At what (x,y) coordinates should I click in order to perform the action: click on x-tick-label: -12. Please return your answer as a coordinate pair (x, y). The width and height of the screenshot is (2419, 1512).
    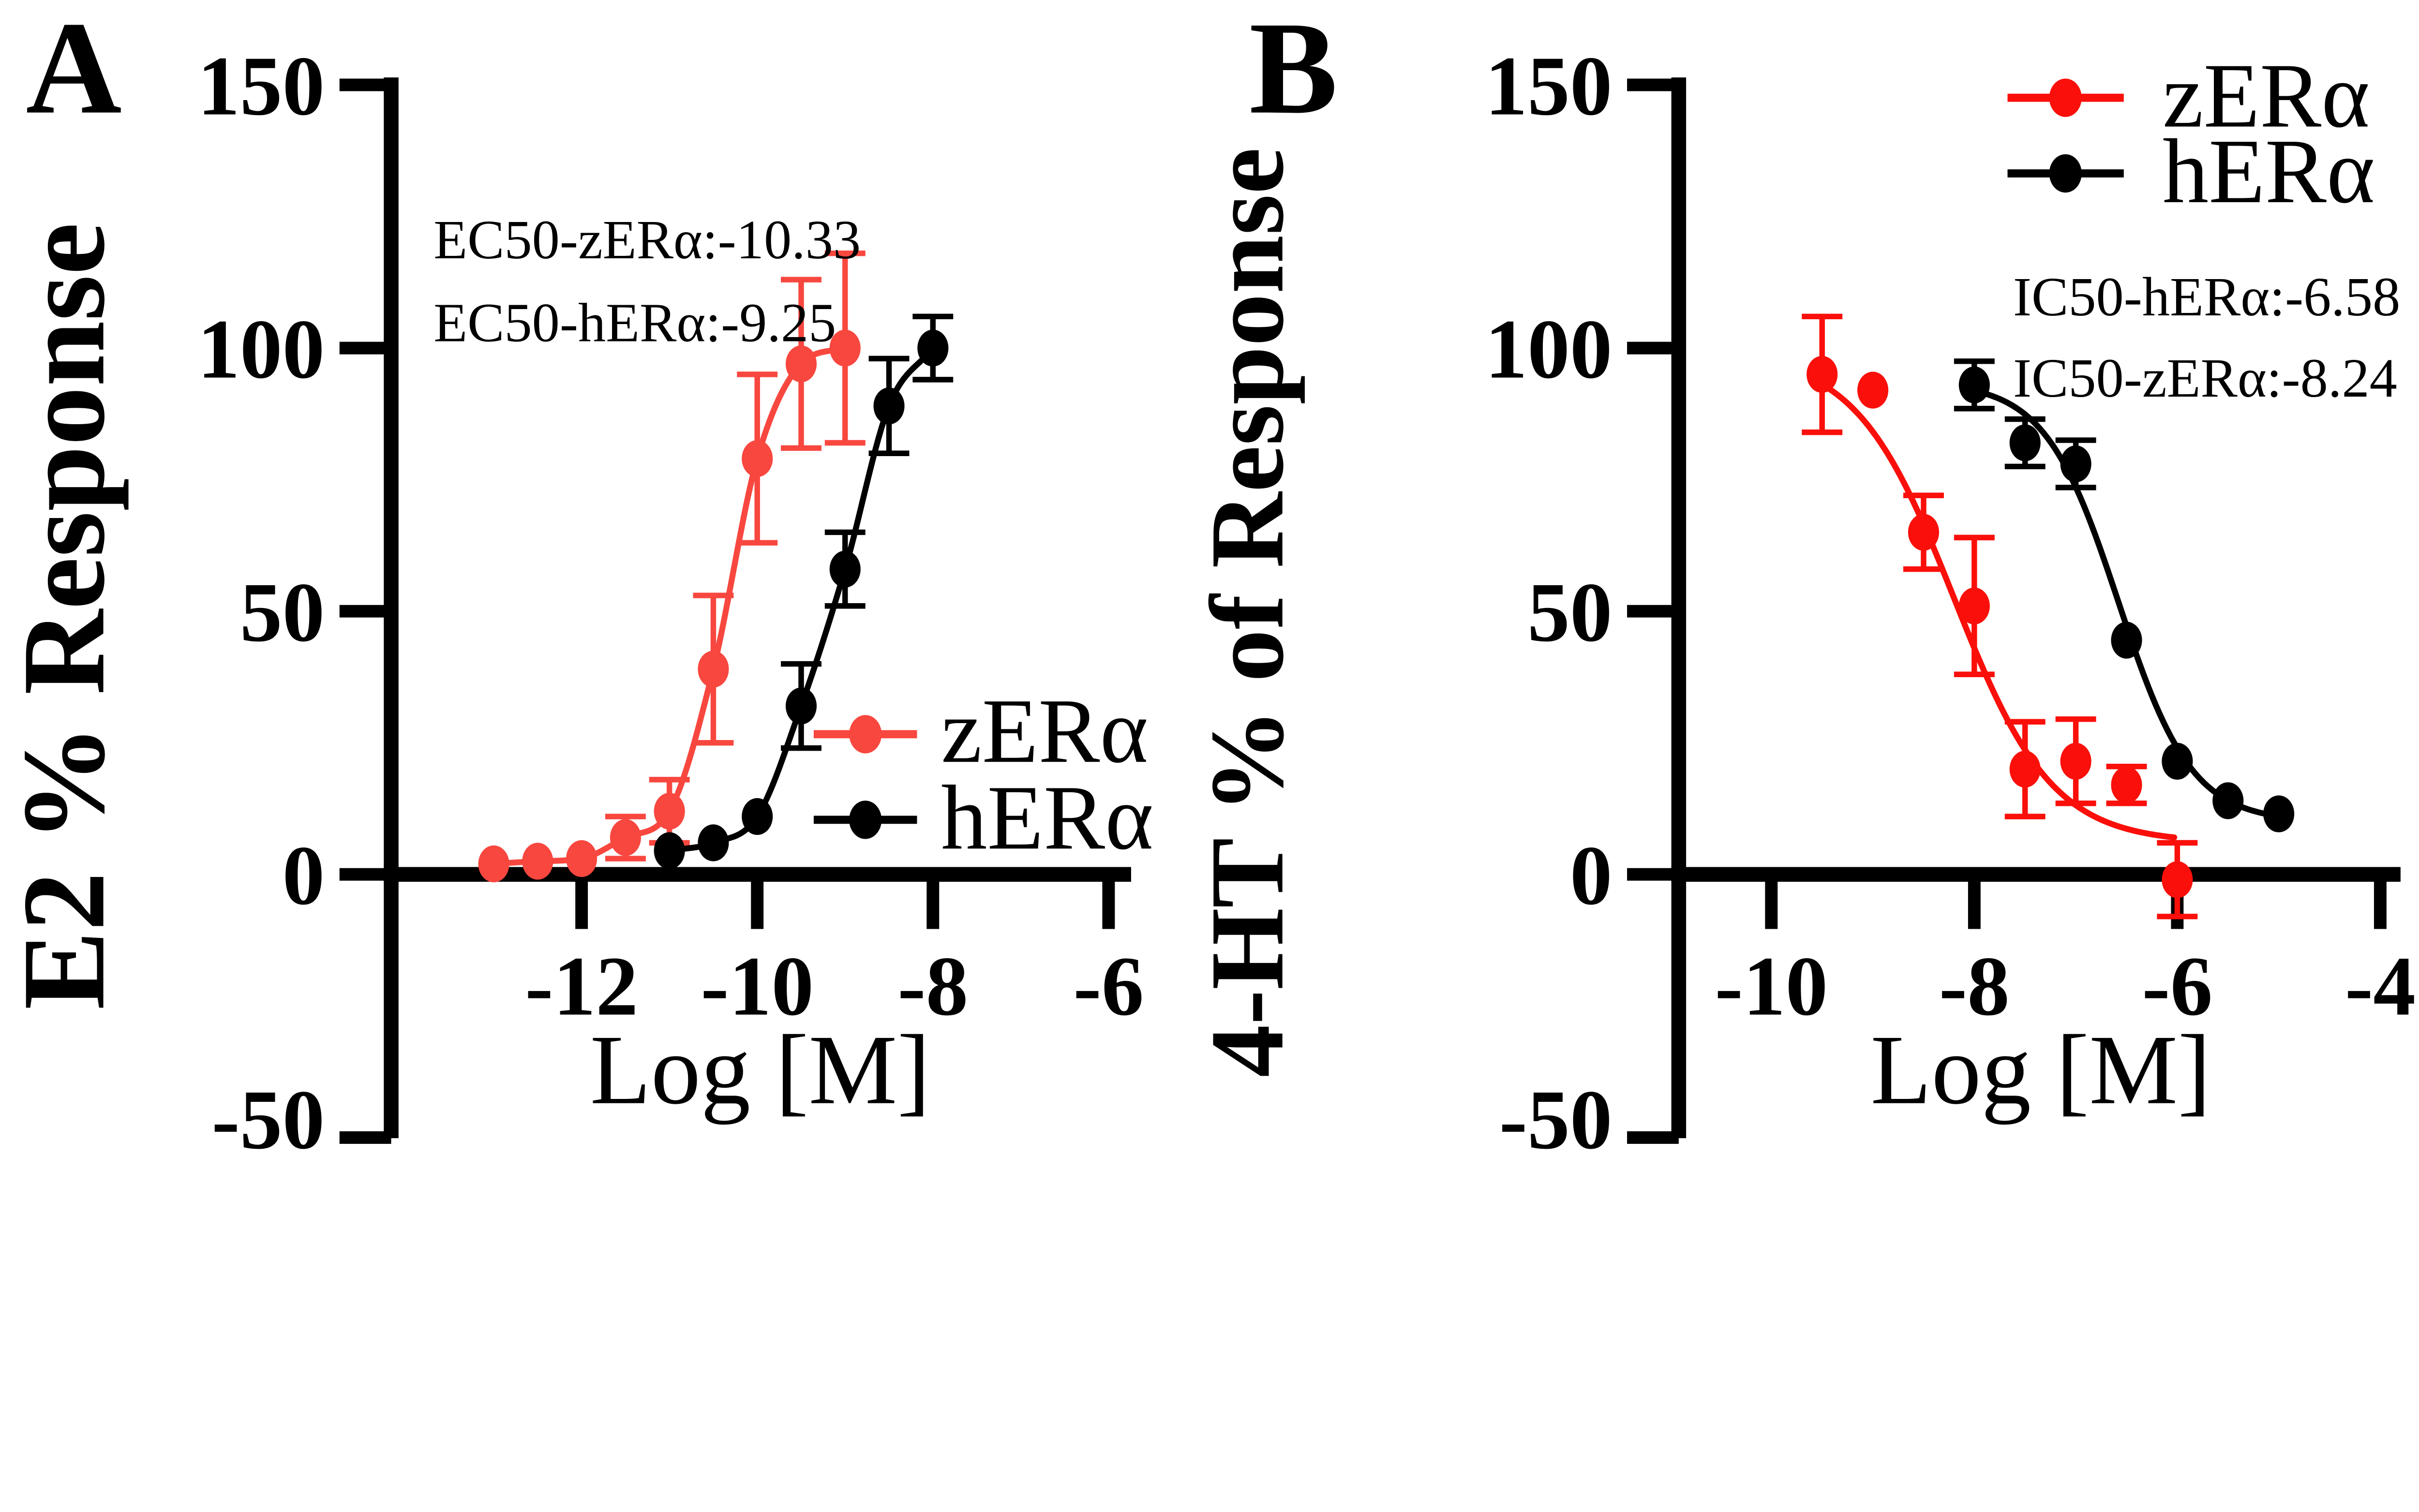
    Looking at the image, I should click on (581, 986).